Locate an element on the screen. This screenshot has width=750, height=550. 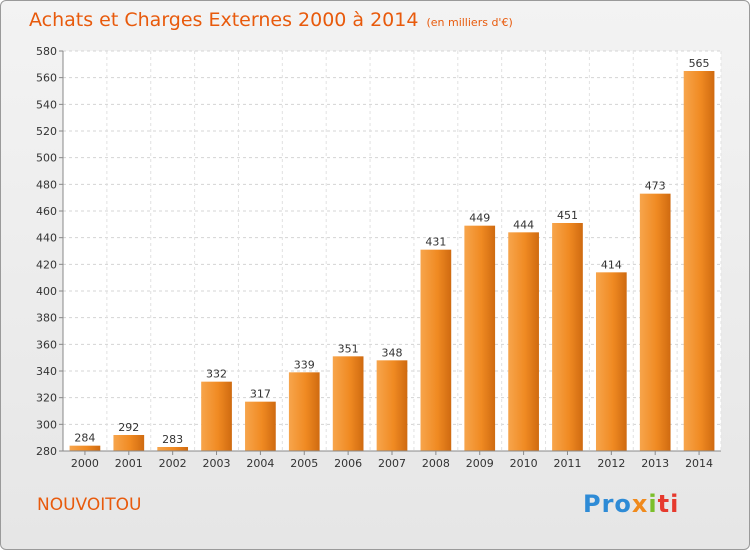
x-tick-label: 2001 is located at coordinates (129, 463).